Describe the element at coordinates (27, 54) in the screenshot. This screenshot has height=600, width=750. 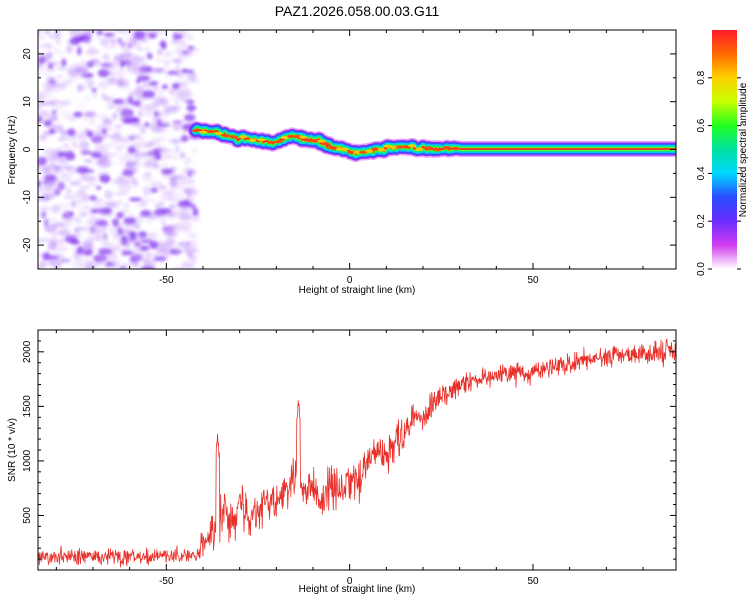
I see `y-tick-label: 20` at that location.